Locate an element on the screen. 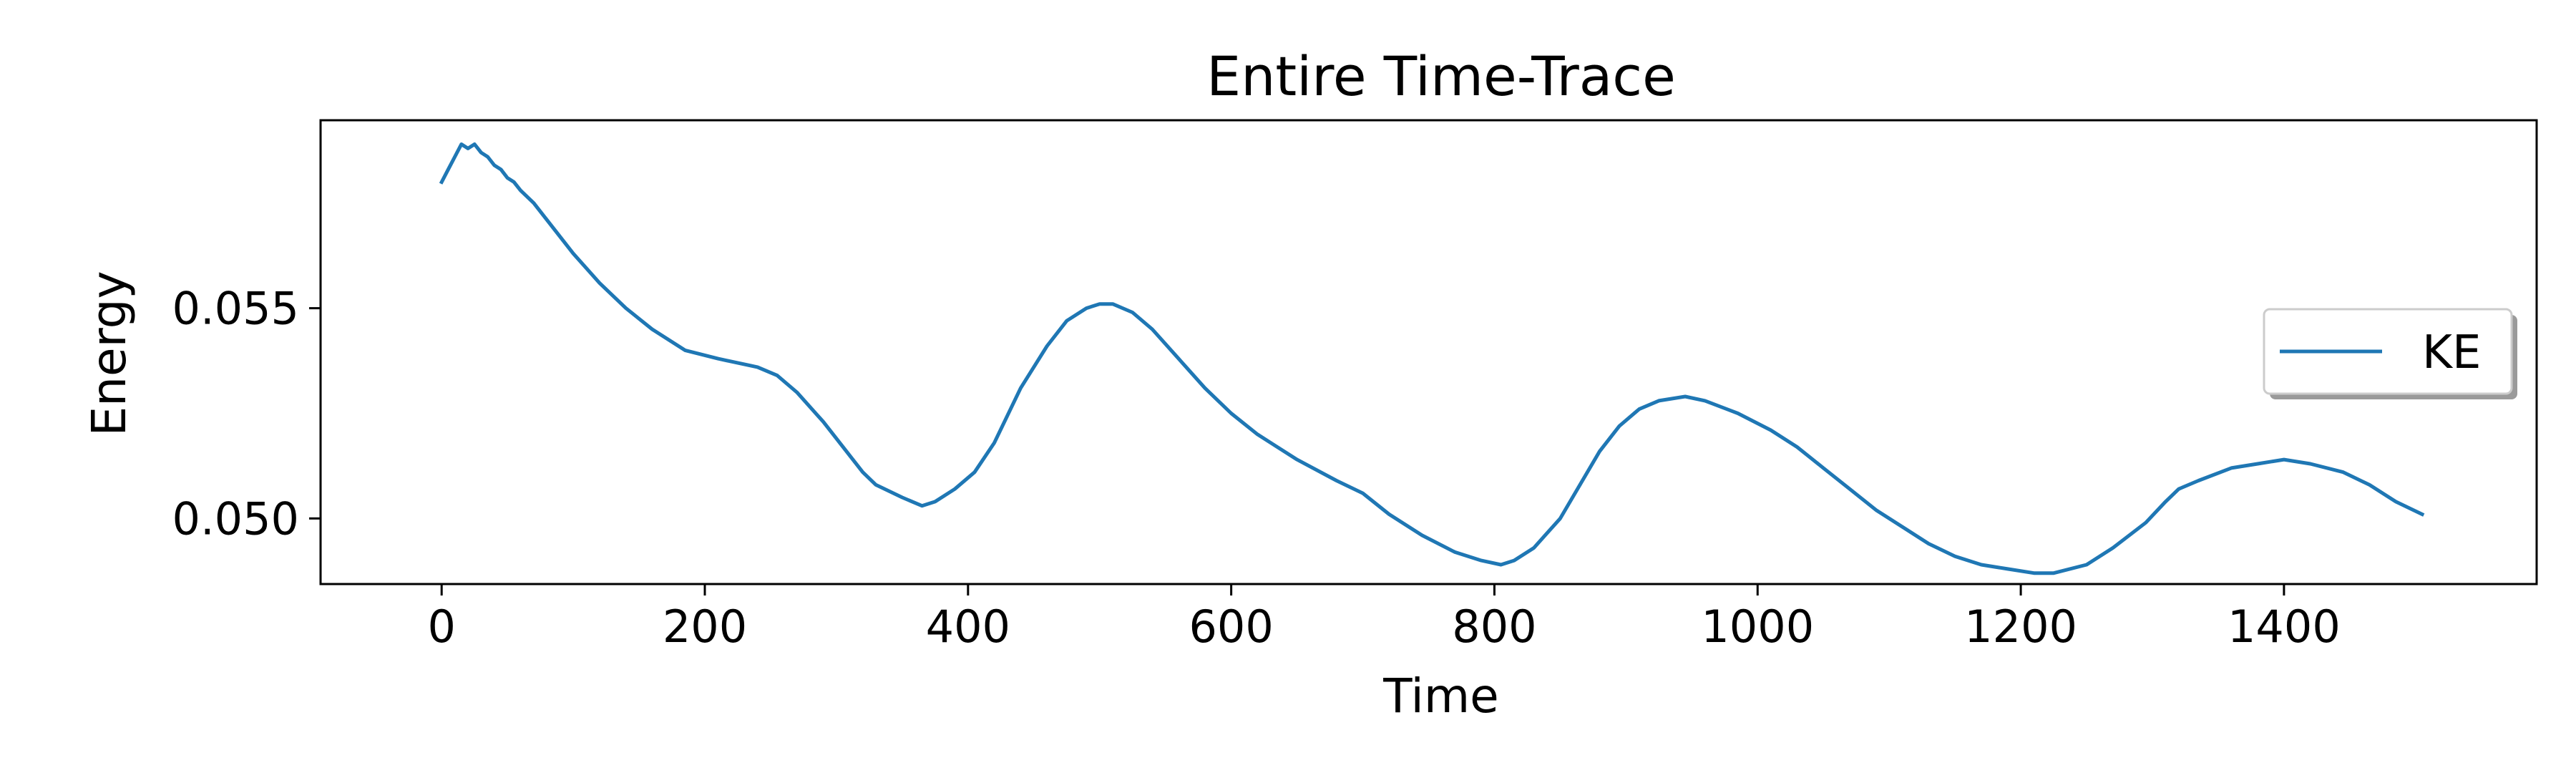  y-tick-label: 0.055 is located at coordinates (236, 309).